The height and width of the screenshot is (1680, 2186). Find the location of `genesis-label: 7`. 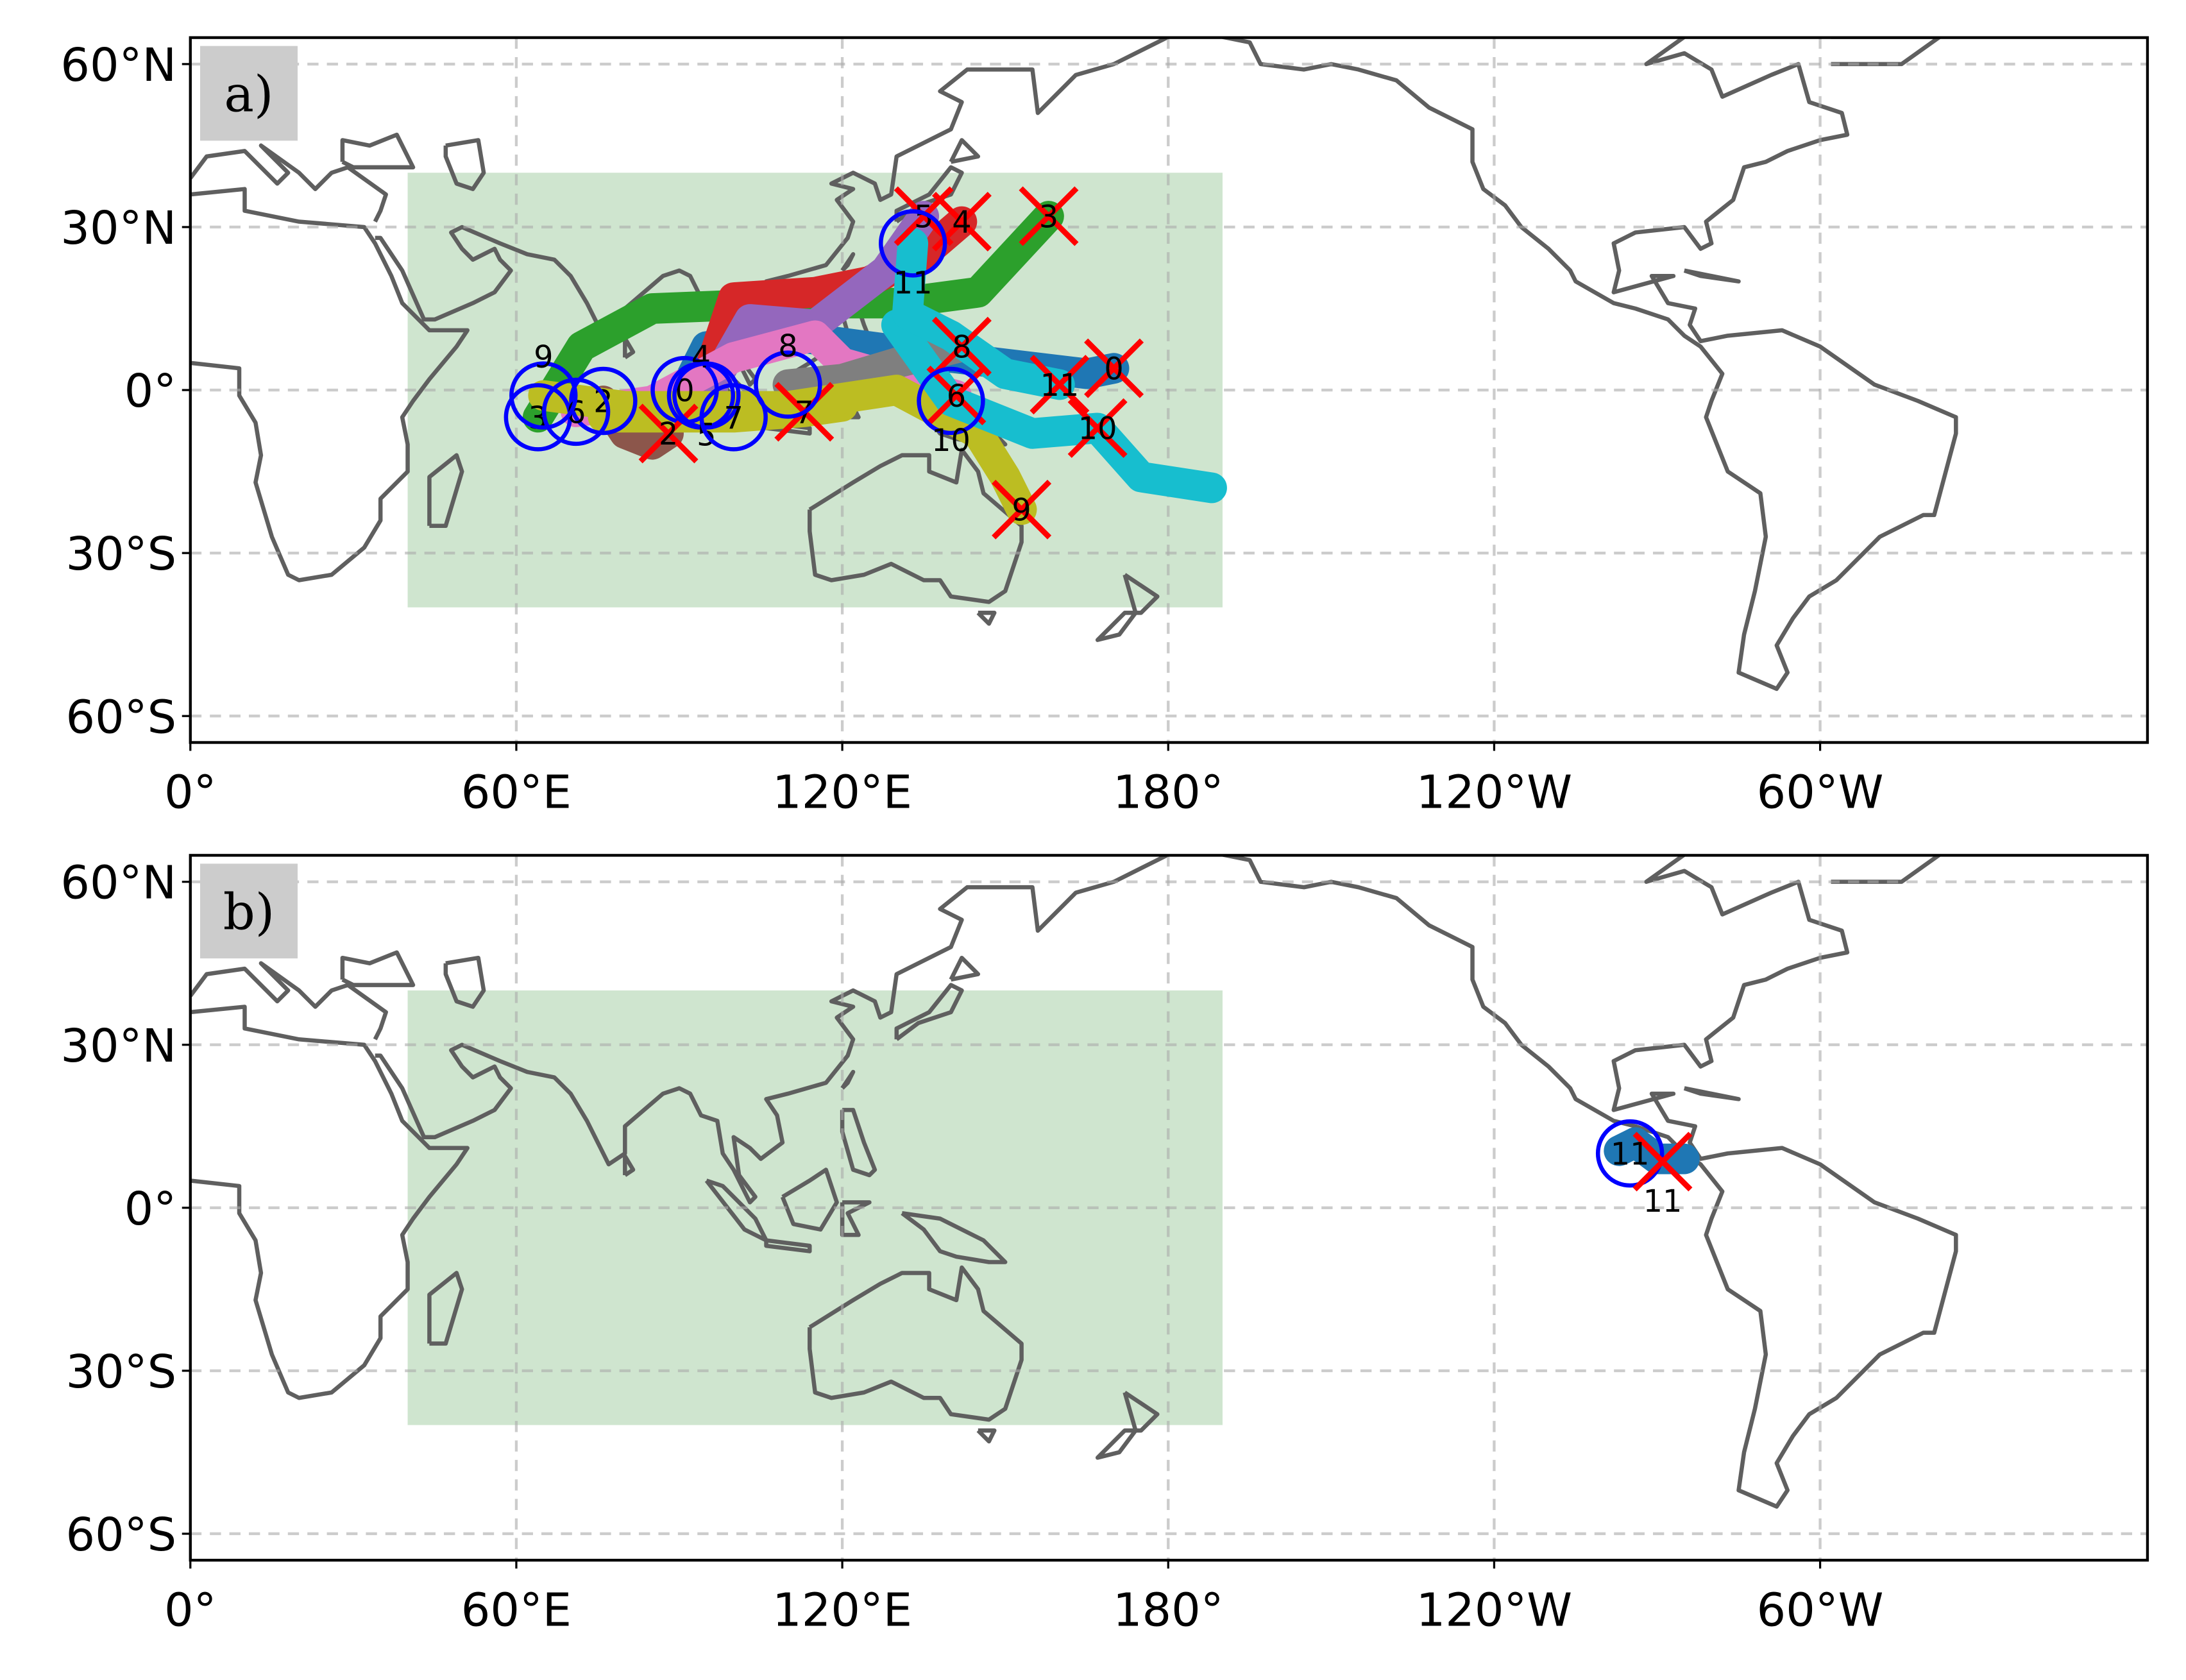

genesis-label: 7 is located at coordinates (734, 419).